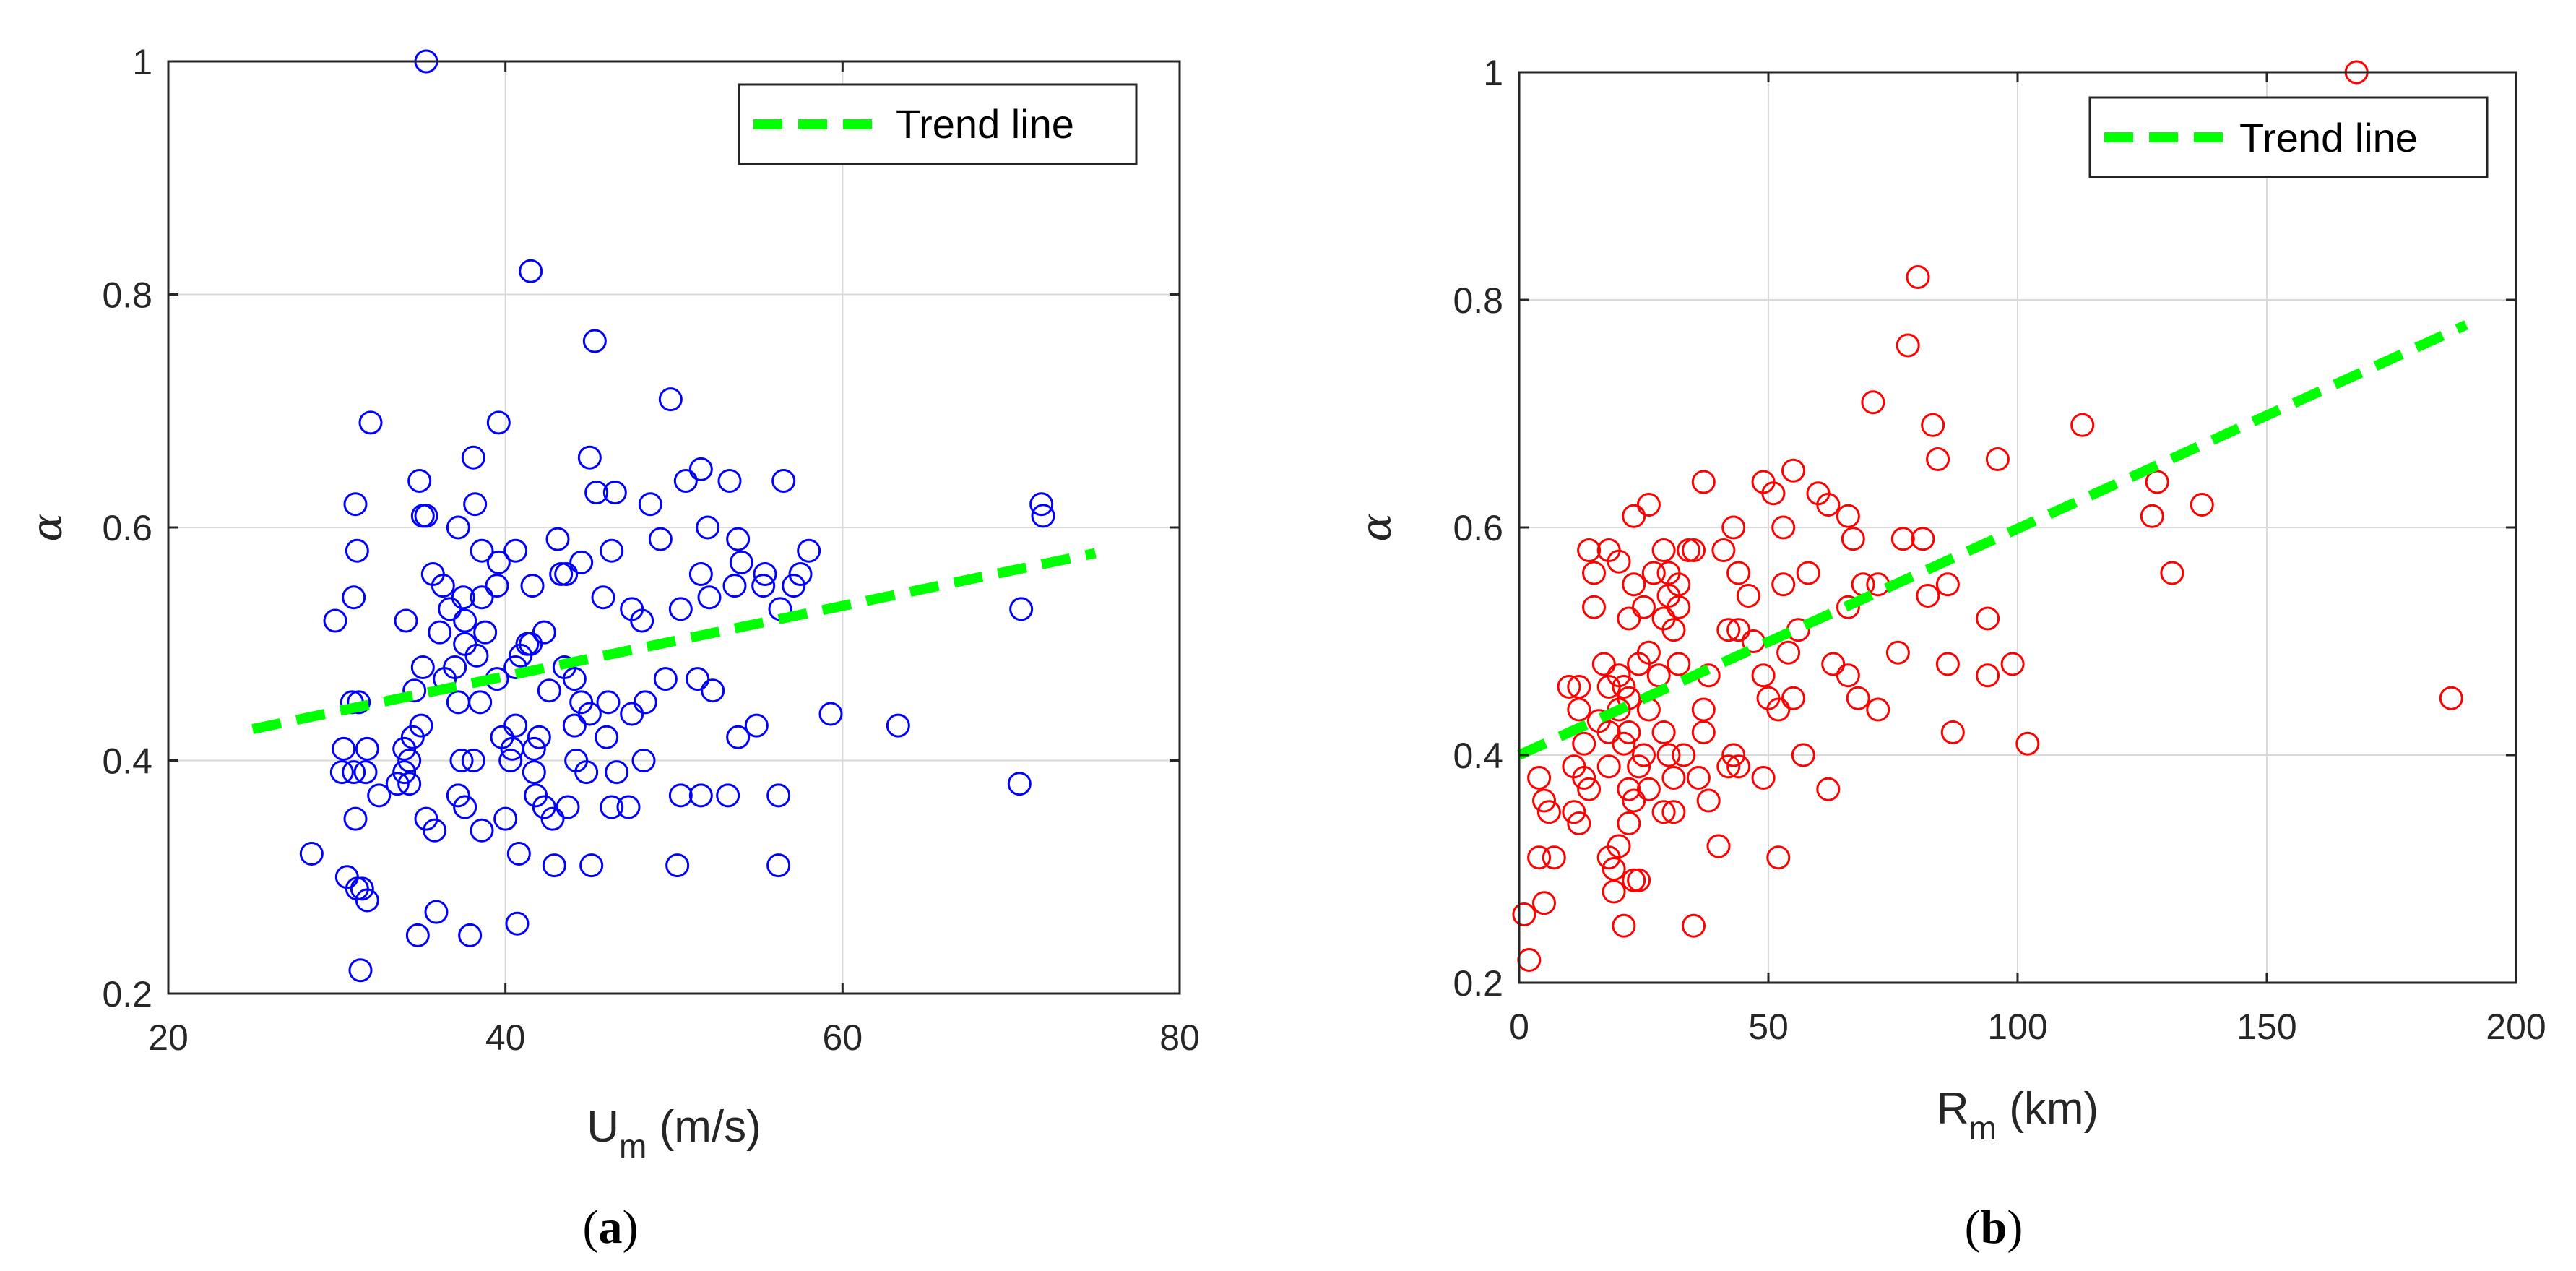  Describe the element at coordinates (127, 528) in the screenshot. I see `y-tick-label: 0.6` at that location.